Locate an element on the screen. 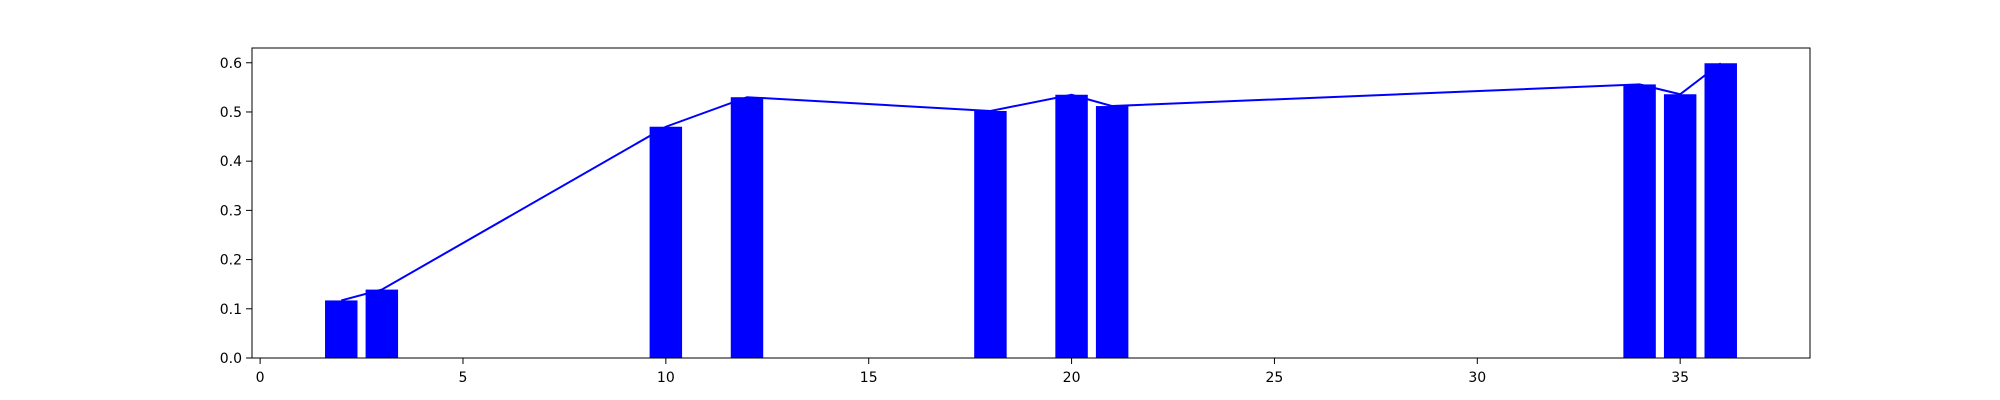  y-tick-label: 0.1 is located at coordinates (231, 310).